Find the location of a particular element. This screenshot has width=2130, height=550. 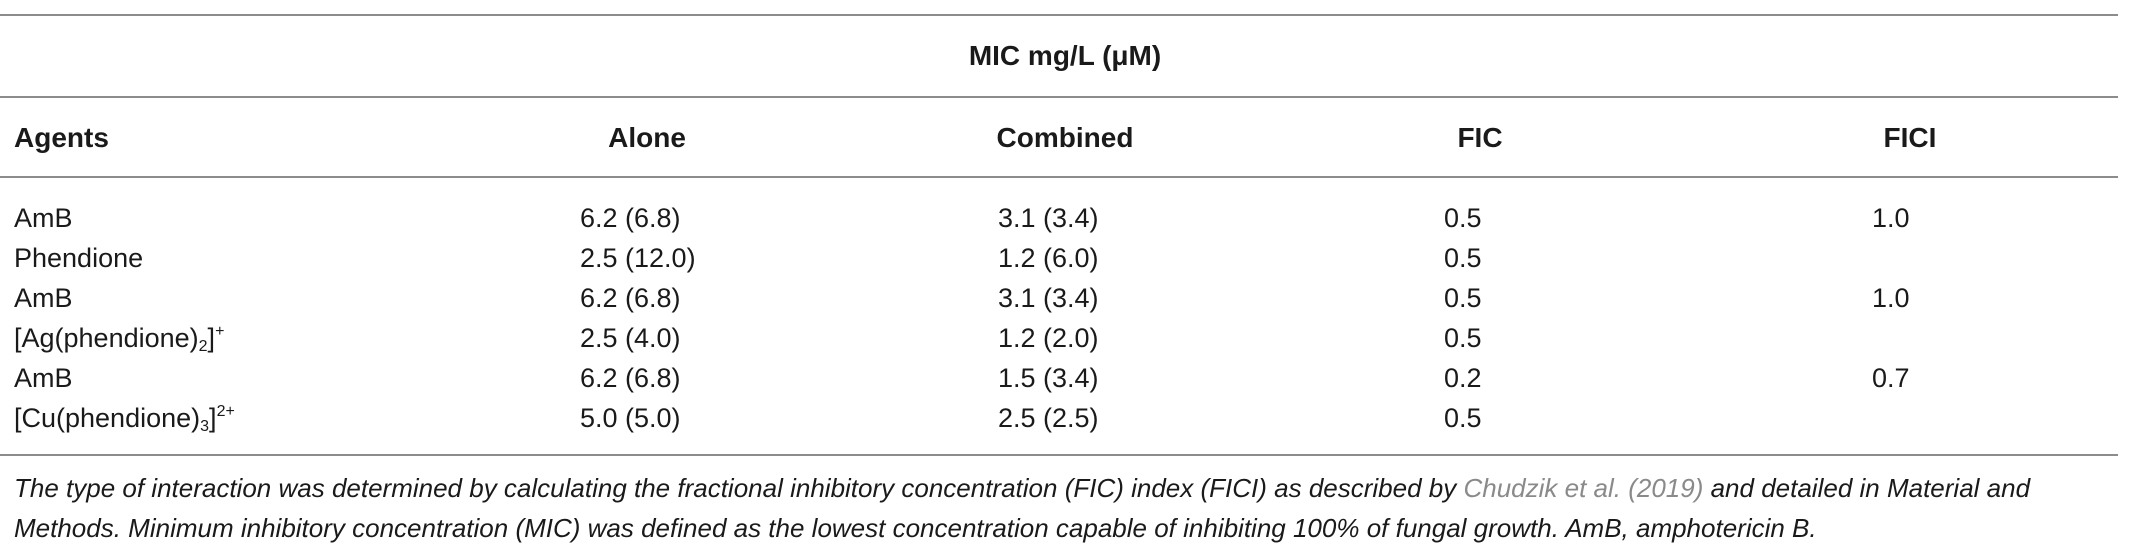

table-row: AmB 6.2 (6.8) 1.5 (3.4) 0.2 0.7 is located at coordinates (1065, 383).